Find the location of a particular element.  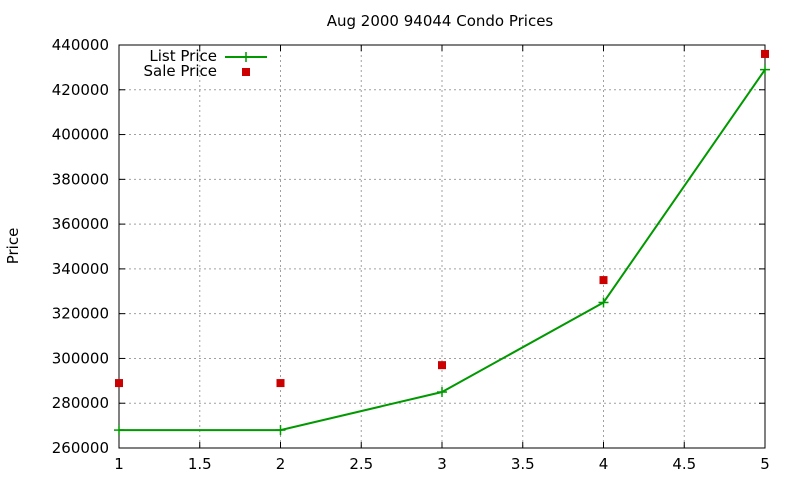

legend-label-sale-price: Sale Price is located at coordinates (180, 71).